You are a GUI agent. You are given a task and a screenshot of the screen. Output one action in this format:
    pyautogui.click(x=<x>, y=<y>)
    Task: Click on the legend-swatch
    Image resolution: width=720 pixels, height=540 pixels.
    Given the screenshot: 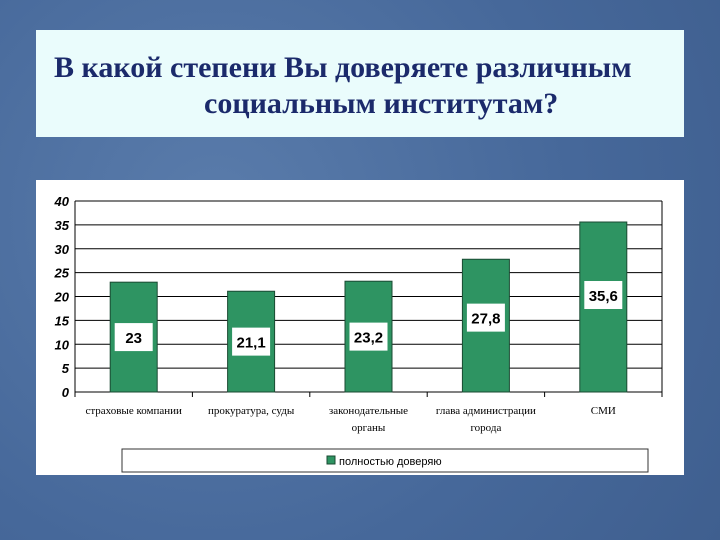 What is the action you would take?
    pyautogui.click(x=331, y=460)
    